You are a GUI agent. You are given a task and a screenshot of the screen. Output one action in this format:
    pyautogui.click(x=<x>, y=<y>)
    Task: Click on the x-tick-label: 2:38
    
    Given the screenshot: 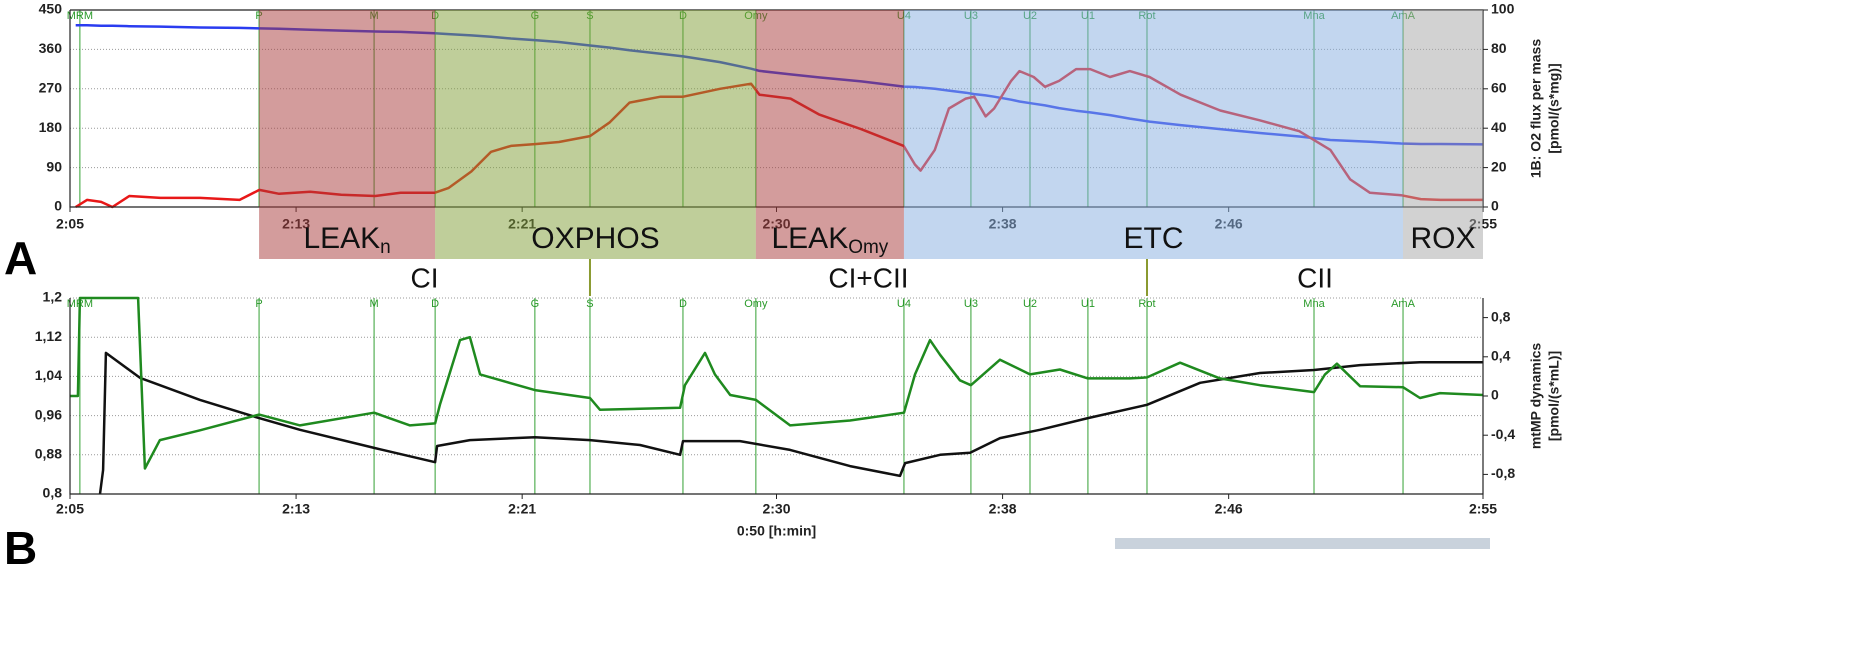 What is the action you would take?
    pyautogui.click(x=1003, y=509)
    